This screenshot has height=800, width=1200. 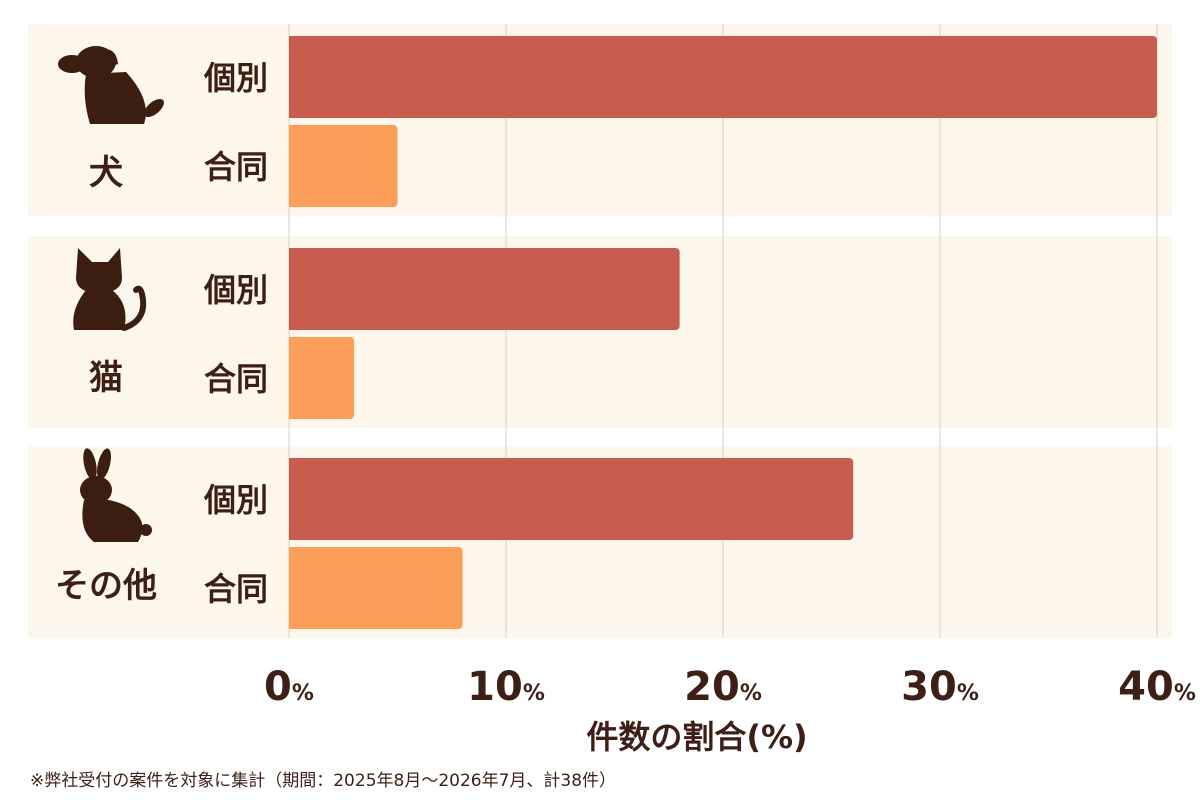 I want to click on footnote: ※弊社受付の案件を対象に集計（期間：2025年8月〜2026年7月、計38件）, so click(x=323, y=781).